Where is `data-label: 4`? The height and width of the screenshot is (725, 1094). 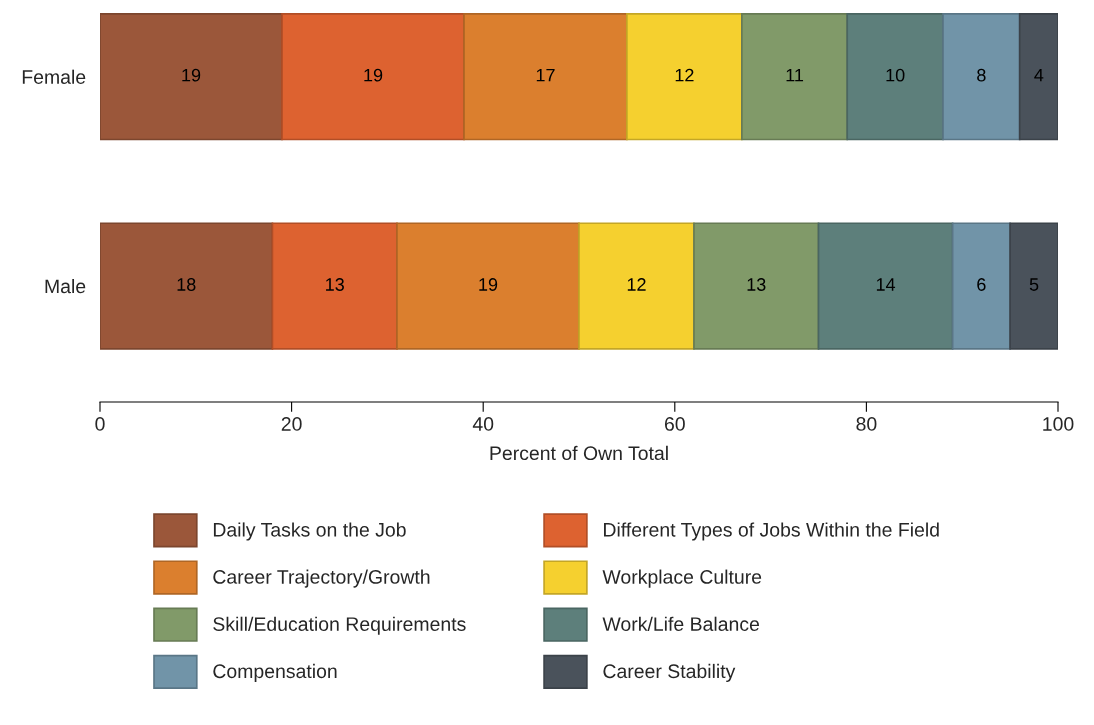
data-label: 4 is located at coordinates (1039, 75).